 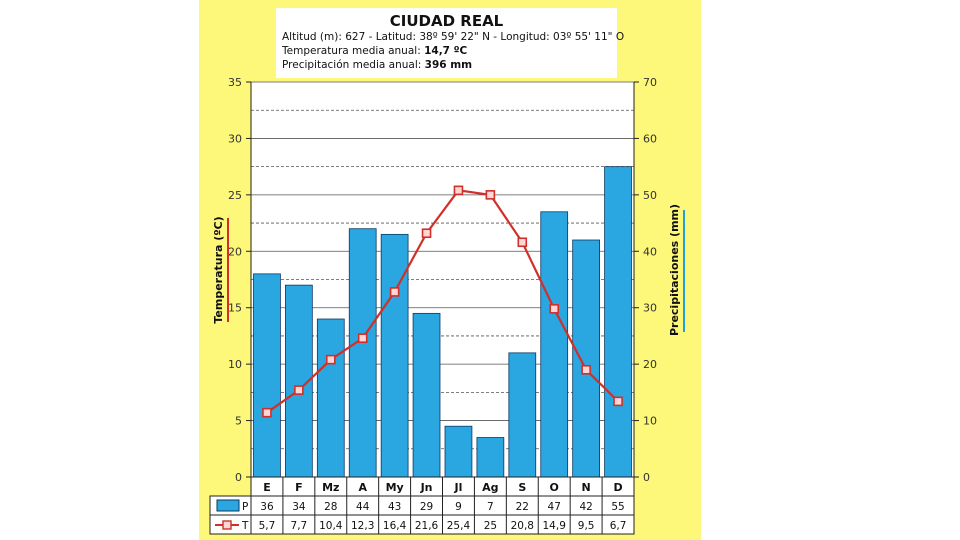 What do you see at coordinates (586, 487) in the screenshot?
I see `month-label: N` at bounding box center [586, 487].